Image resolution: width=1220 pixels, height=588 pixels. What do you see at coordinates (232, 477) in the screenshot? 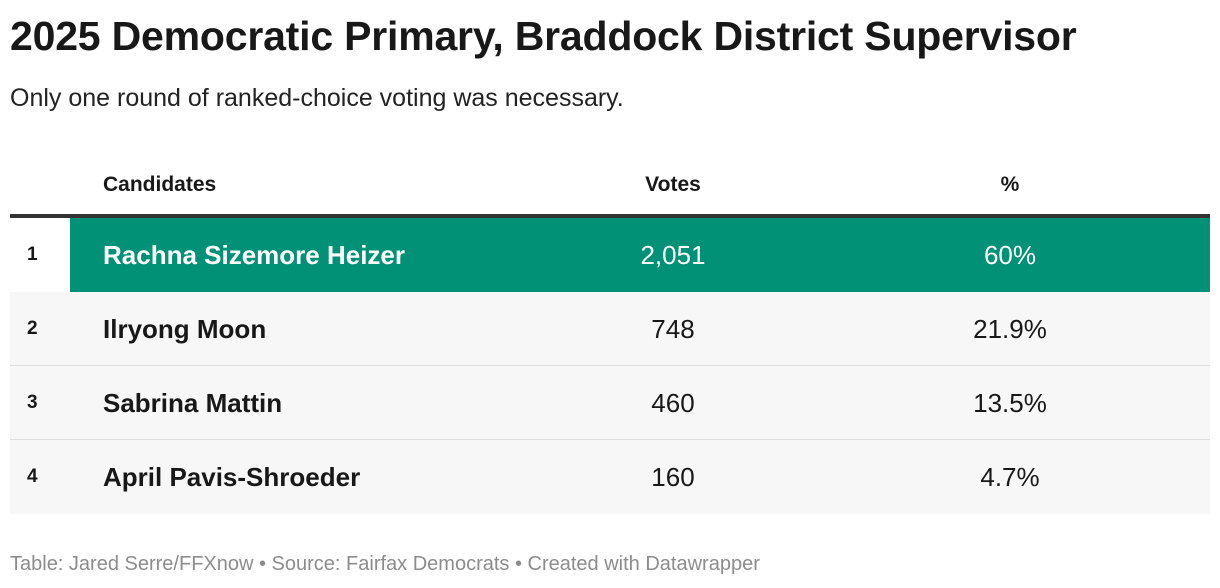
I see `candidate-name: April Pavis-Shroeder` at bounding box center [232, 477].